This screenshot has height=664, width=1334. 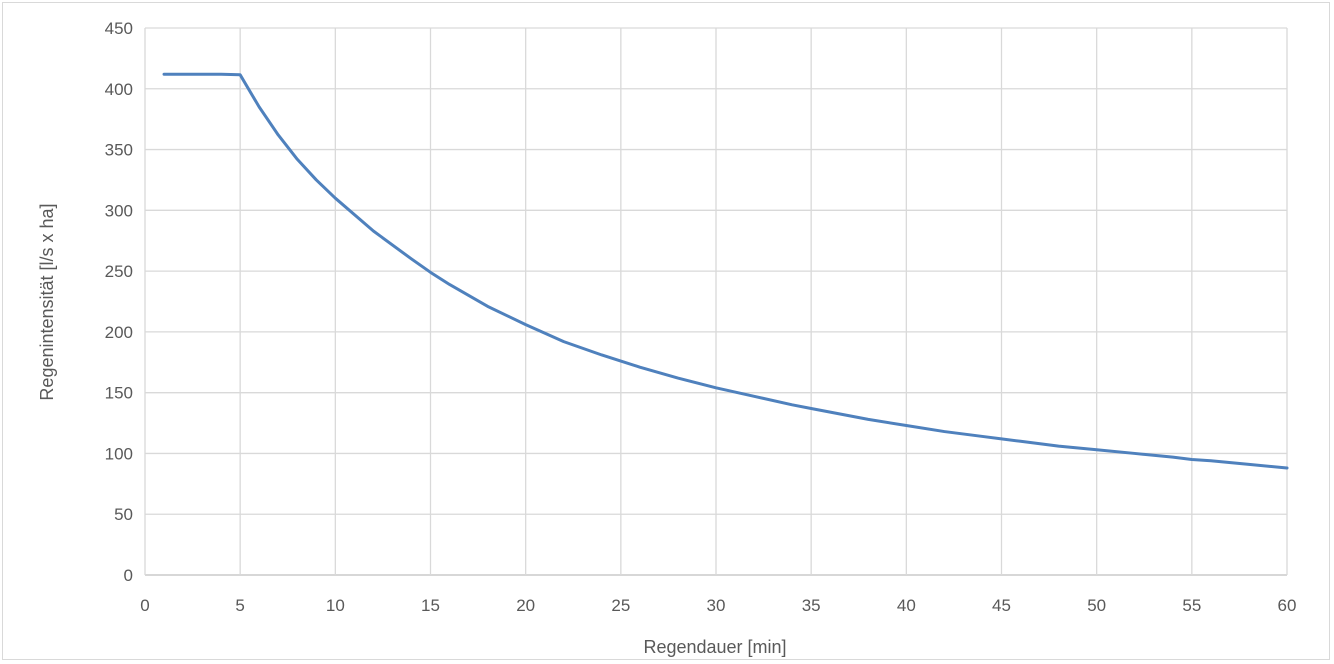 I want to click on x-axis-title: Regendauer [min], so click(x=714, y=647).